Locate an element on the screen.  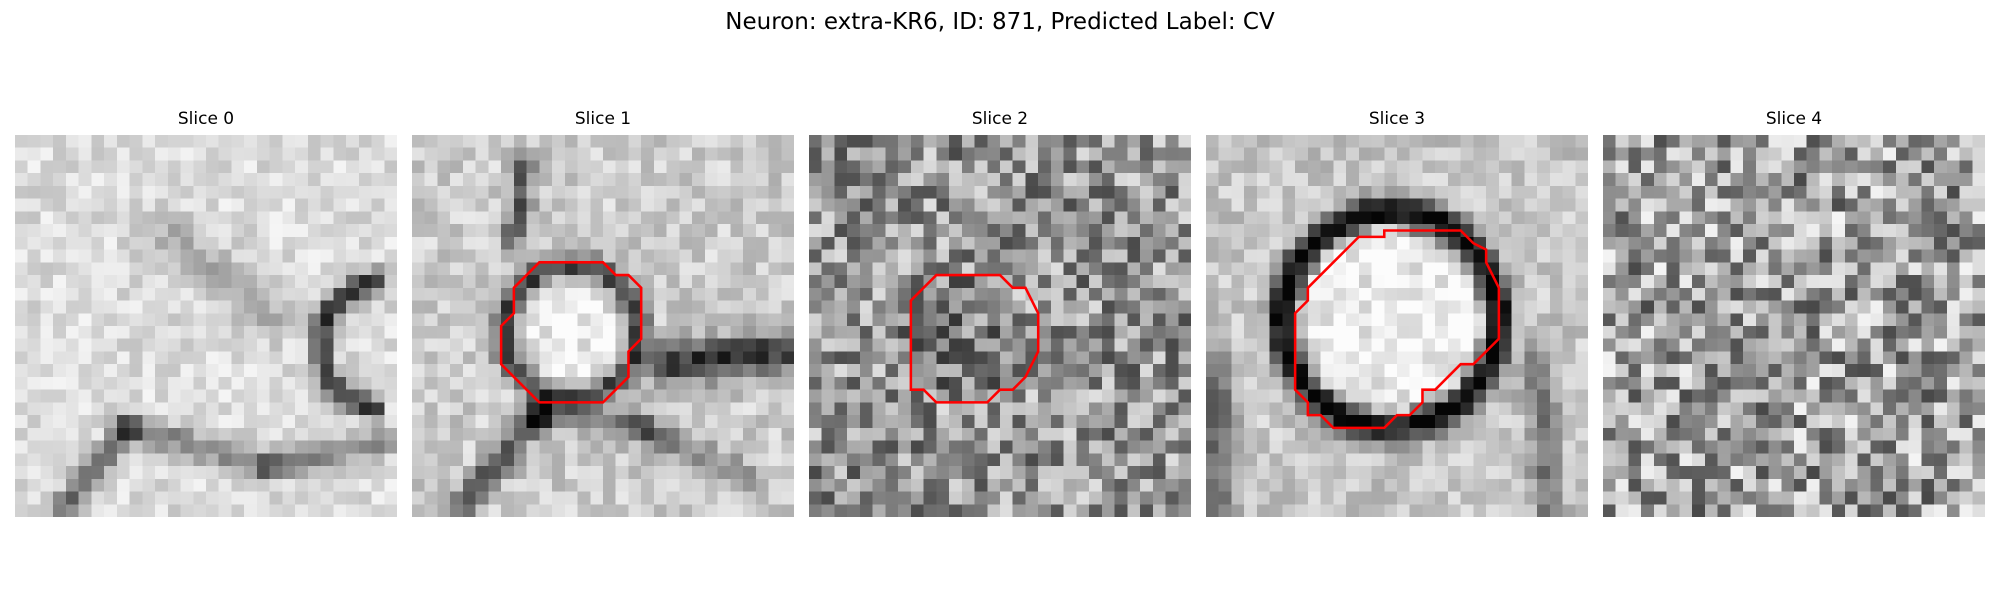
slice-panel-3: Slice 3 is located at coordinates (1397, 314).